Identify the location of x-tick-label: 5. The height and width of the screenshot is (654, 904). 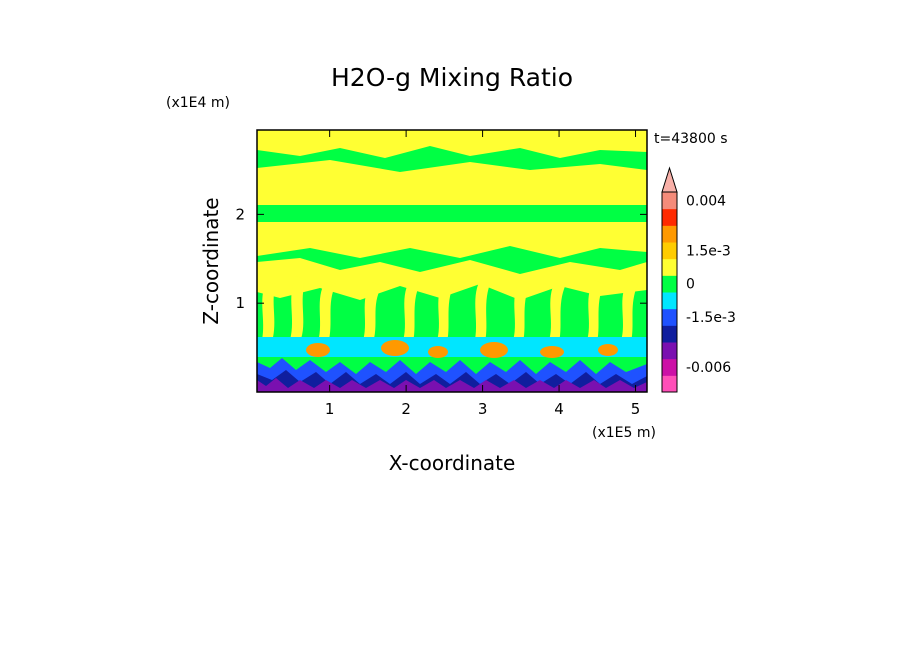
(636, 409).